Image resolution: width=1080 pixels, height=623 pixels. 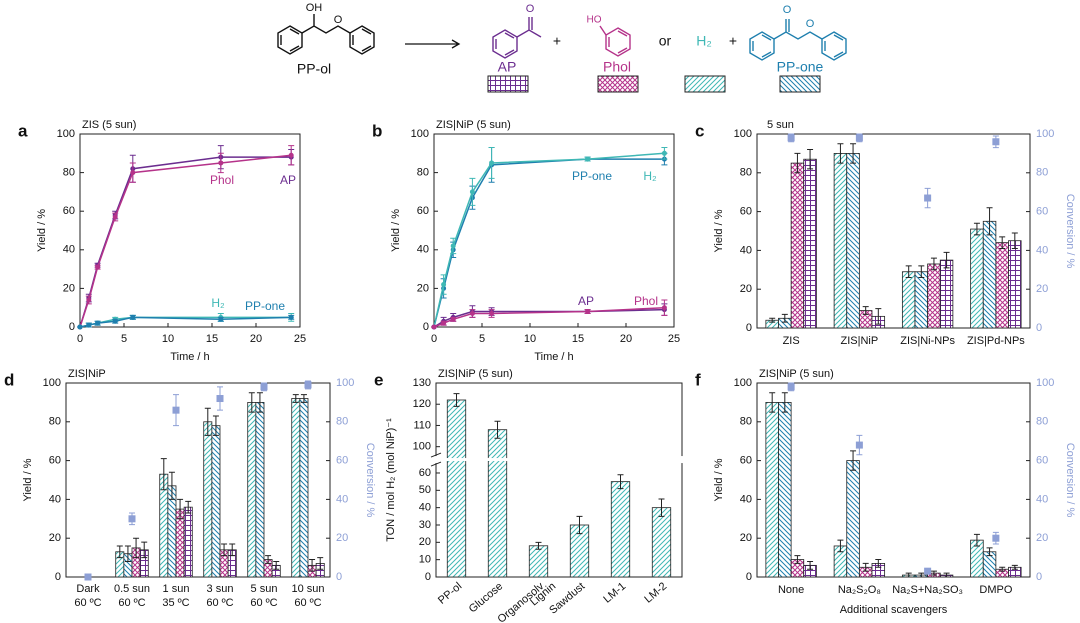 I want to click on y-tick-label: 20, so click(x=423, y=288).